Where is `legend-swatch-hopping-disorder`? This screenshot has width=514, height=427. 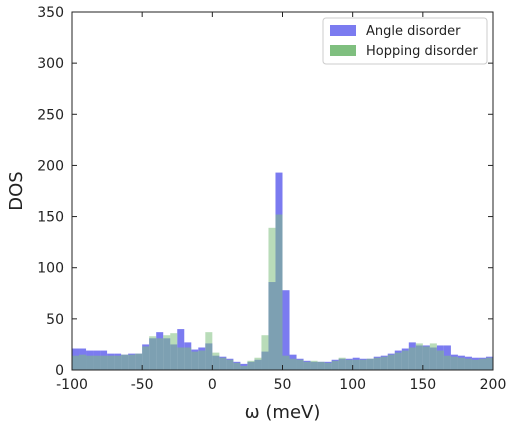 legend-swatch-hopping-disorder is located at coordinates (343, 50).